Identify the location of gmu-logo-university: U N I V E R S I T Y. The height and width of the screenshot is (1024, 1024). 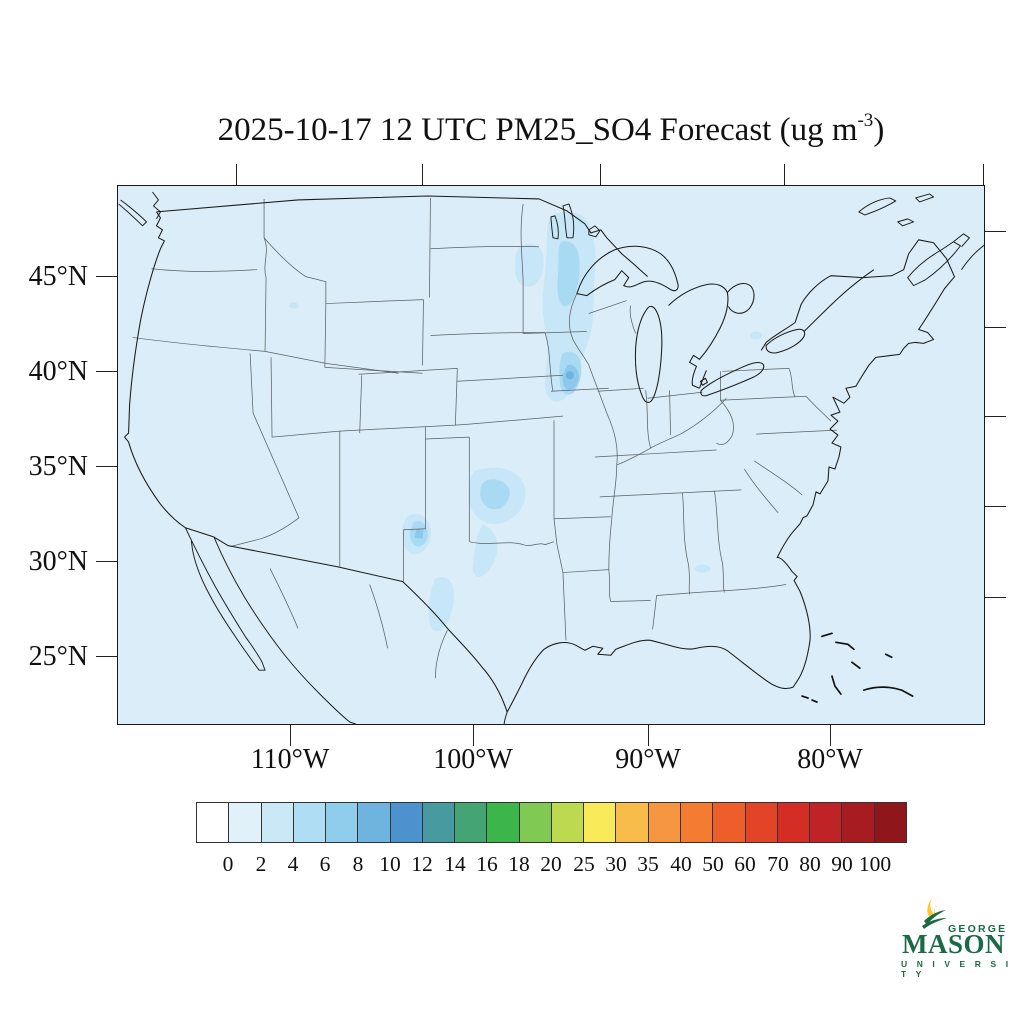
(956, 969).